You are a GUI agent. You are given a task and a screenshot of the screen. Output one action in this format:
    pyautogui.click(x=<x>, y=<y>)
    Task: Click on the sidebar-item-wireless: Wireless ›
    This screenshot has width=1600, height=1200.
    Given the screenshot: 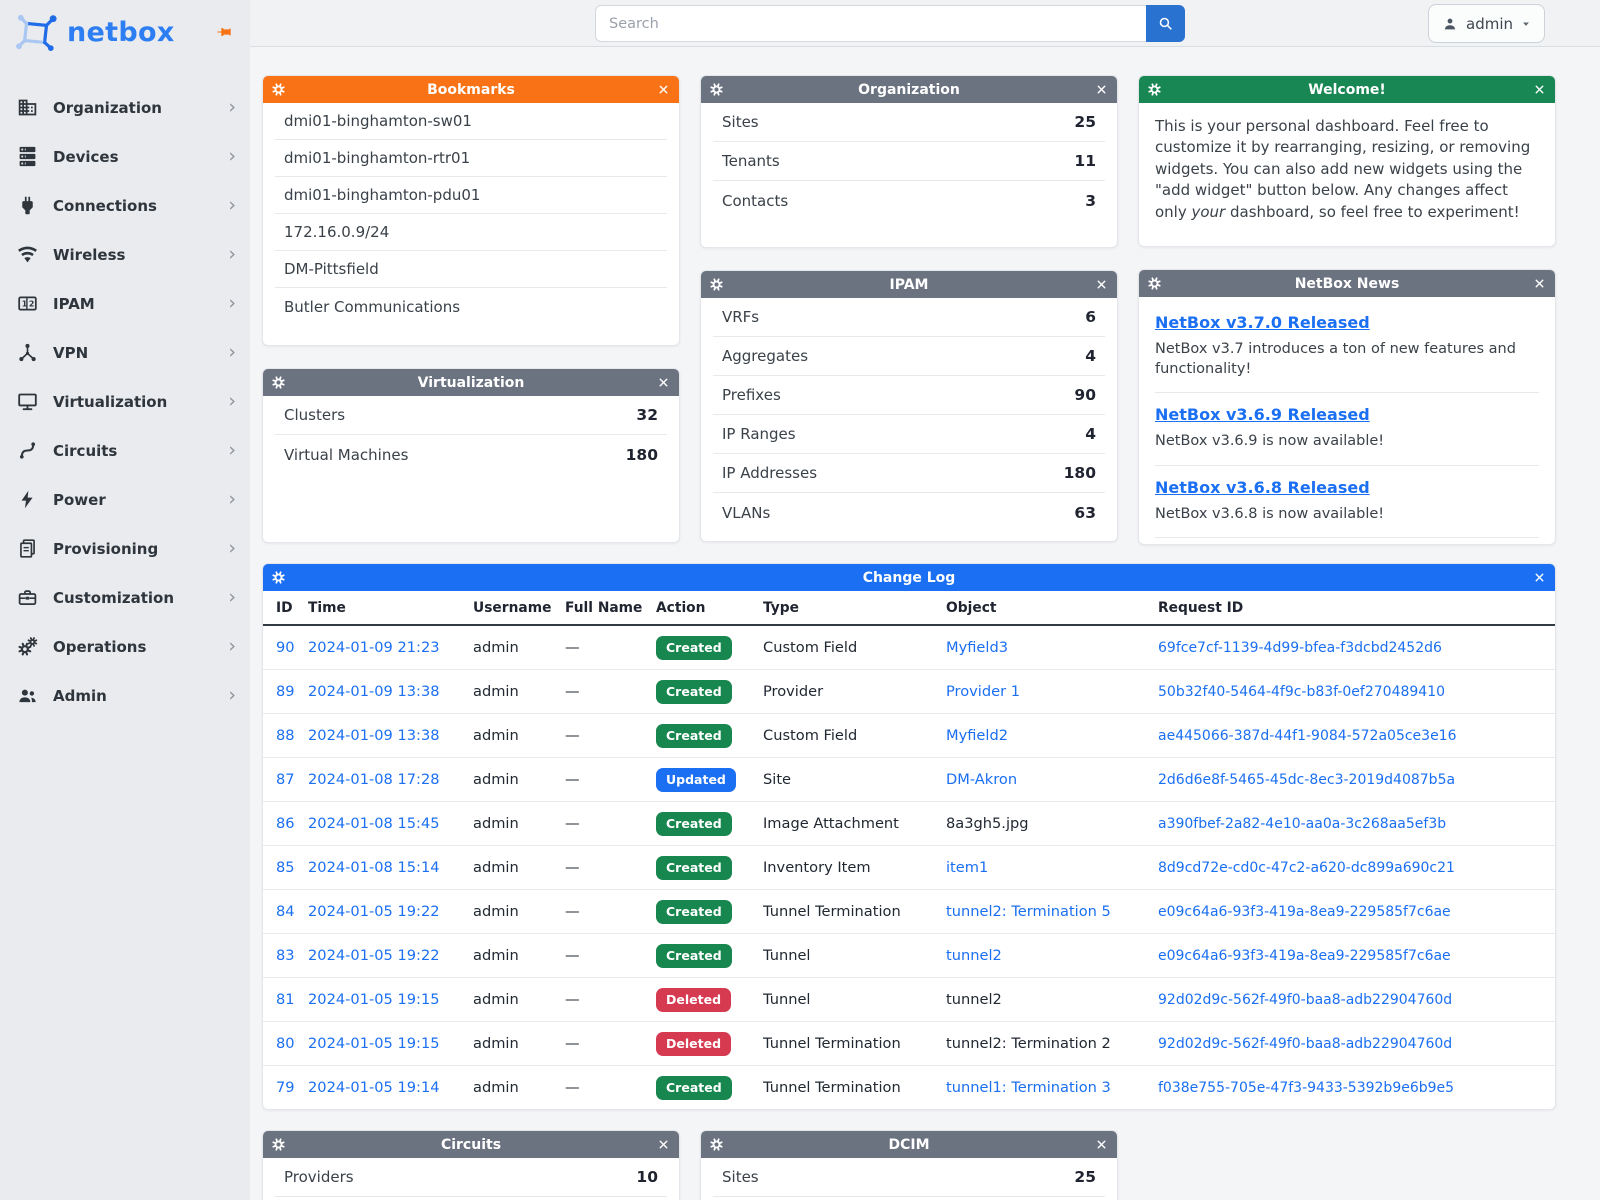 What is the action you would take?
    pyautogui.click(x=125, y=254)
    